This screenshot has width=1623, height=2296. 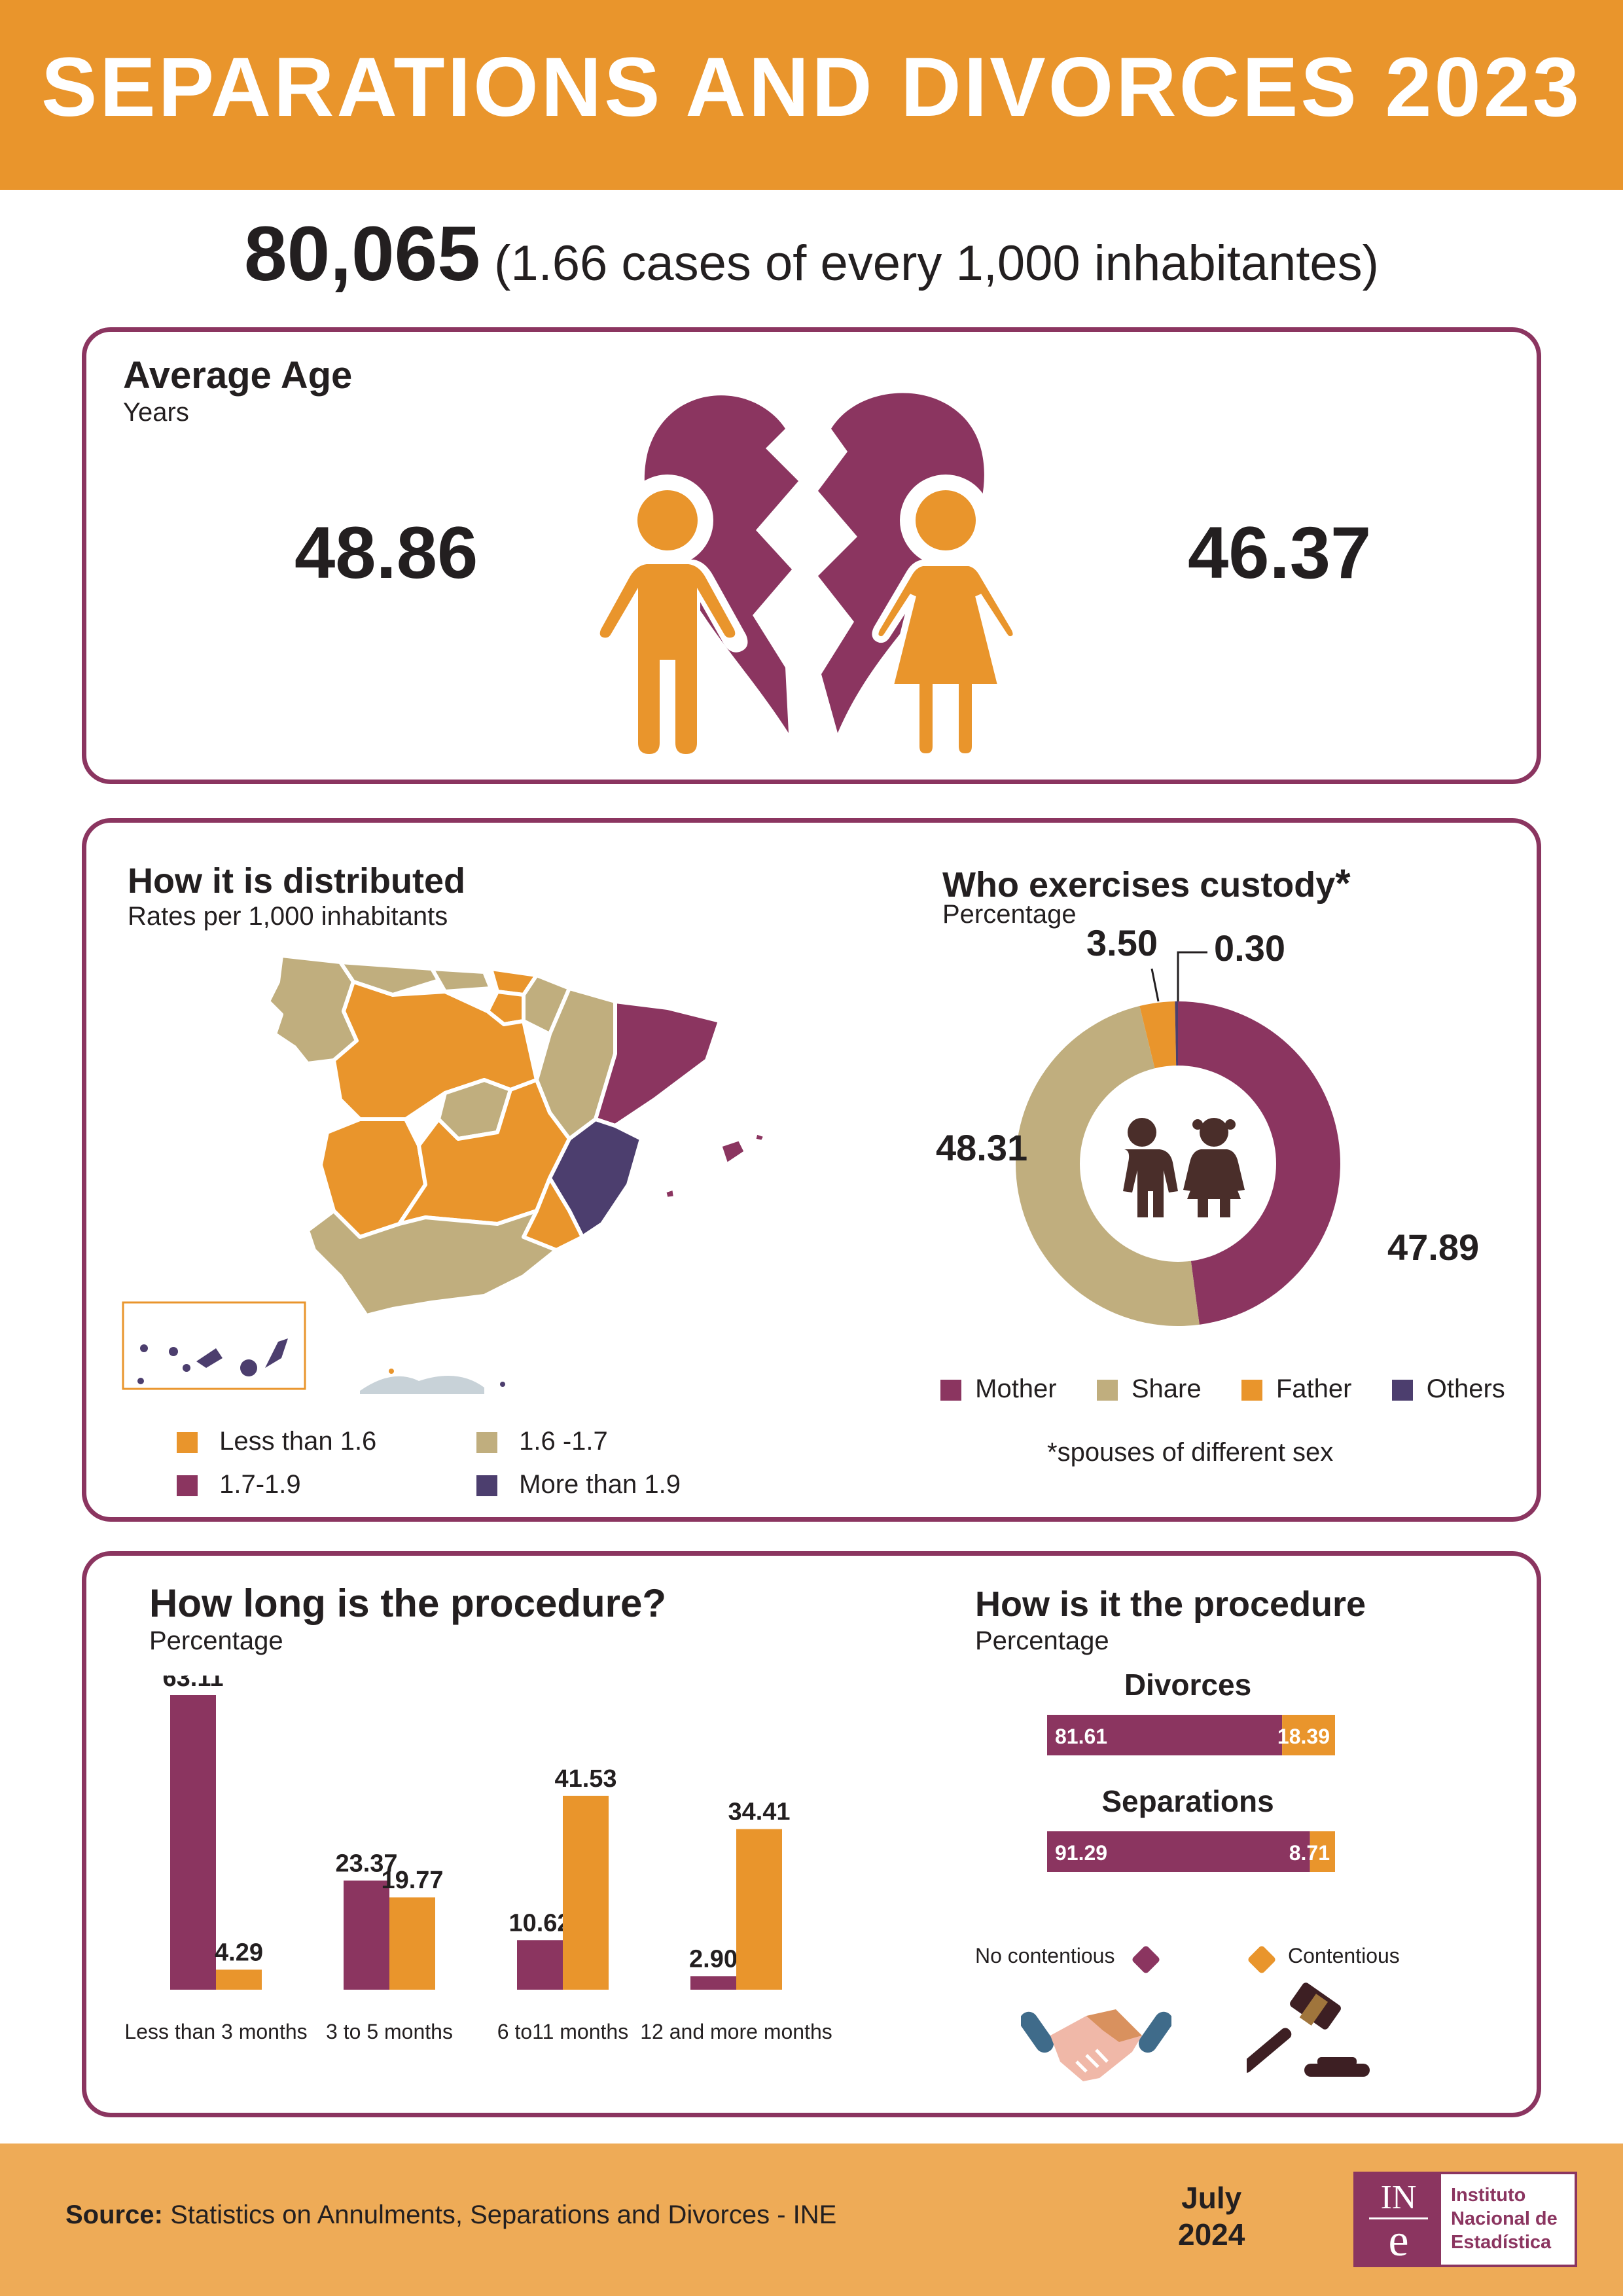 What do you see at coordinates (238, 376) in the screenshot?
I see `average-age-title: Average Age` at bounding box center [238, 376].